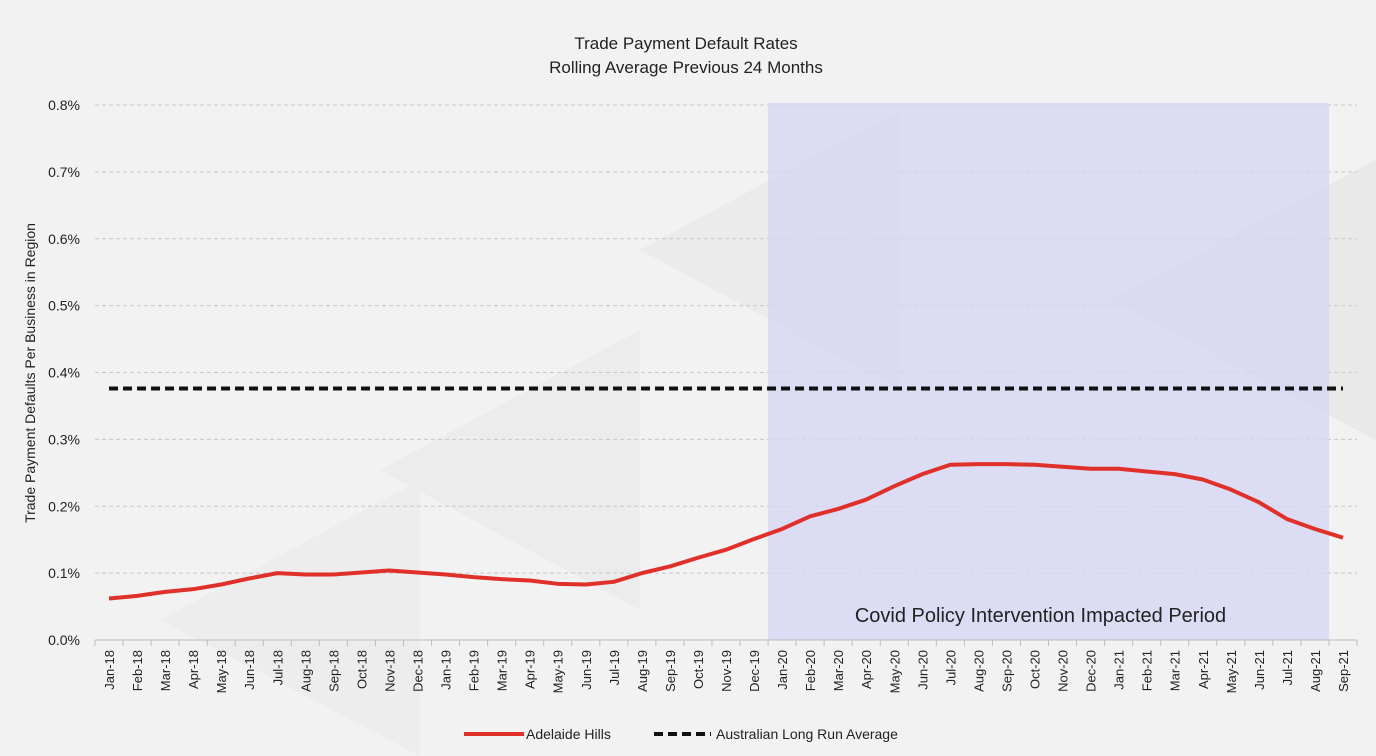  I want to click on legend-label-long-run-average: Australian Long Run Average, so click(807, 734).